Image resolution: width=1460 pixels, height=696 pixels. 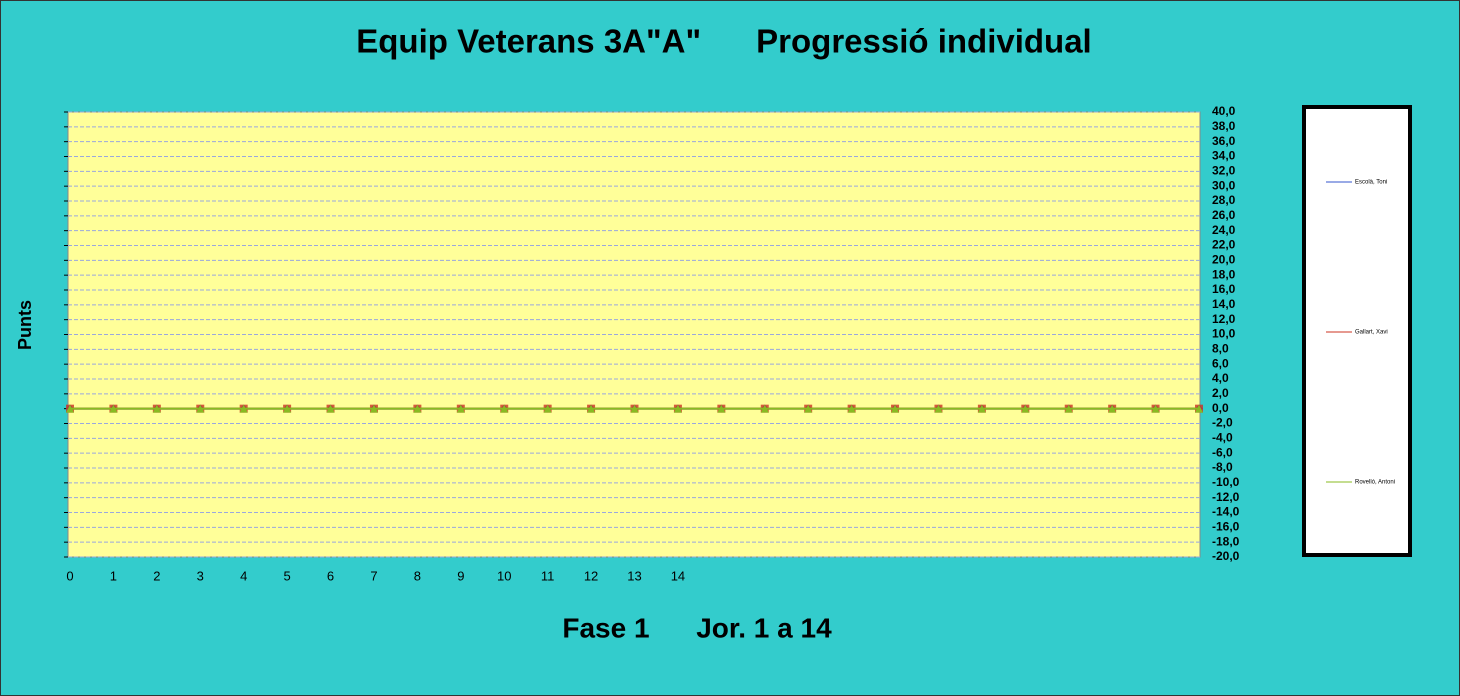 What do you see at coordinates (1224, 260) in the screenshot?
I see `y-tick-label: 20,0` at bounding box center [1224, 260].